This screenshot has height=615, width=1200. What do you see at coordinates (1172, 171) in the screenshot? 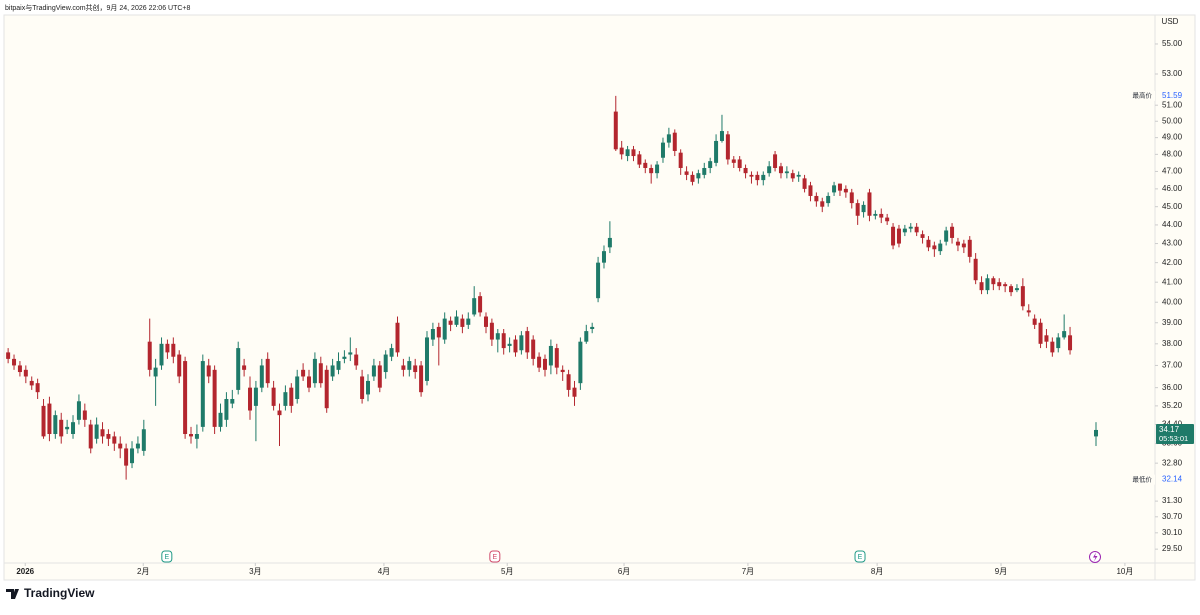
I see `y-tick-label: 47.00` at bounding box center [1172, 171].